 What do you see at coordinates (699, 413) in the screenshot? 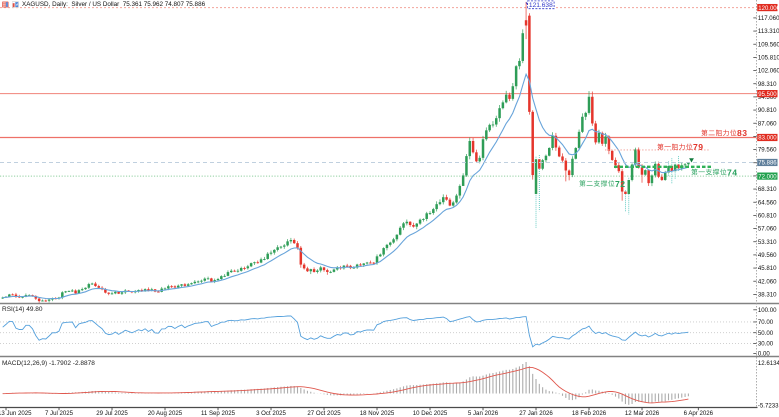
I see `date-axis-label: 6 Apr 2026` at bounding box center [699, 413].